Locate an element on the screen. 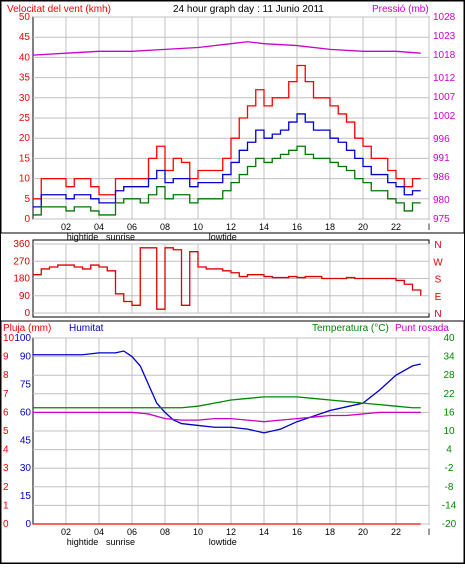 The width and height of the screenshot is (465, 568). rain-tick-label: 2 is located at coordinates (6, 487).